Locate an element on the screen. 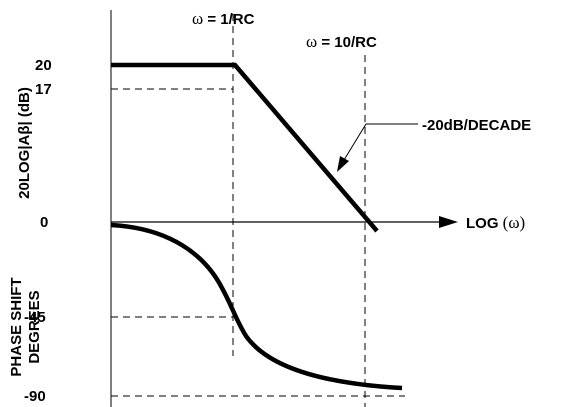 The height and width of the screenshot is (407, 561). w10-text: = 10/RC is located at coordinates (347, 42).